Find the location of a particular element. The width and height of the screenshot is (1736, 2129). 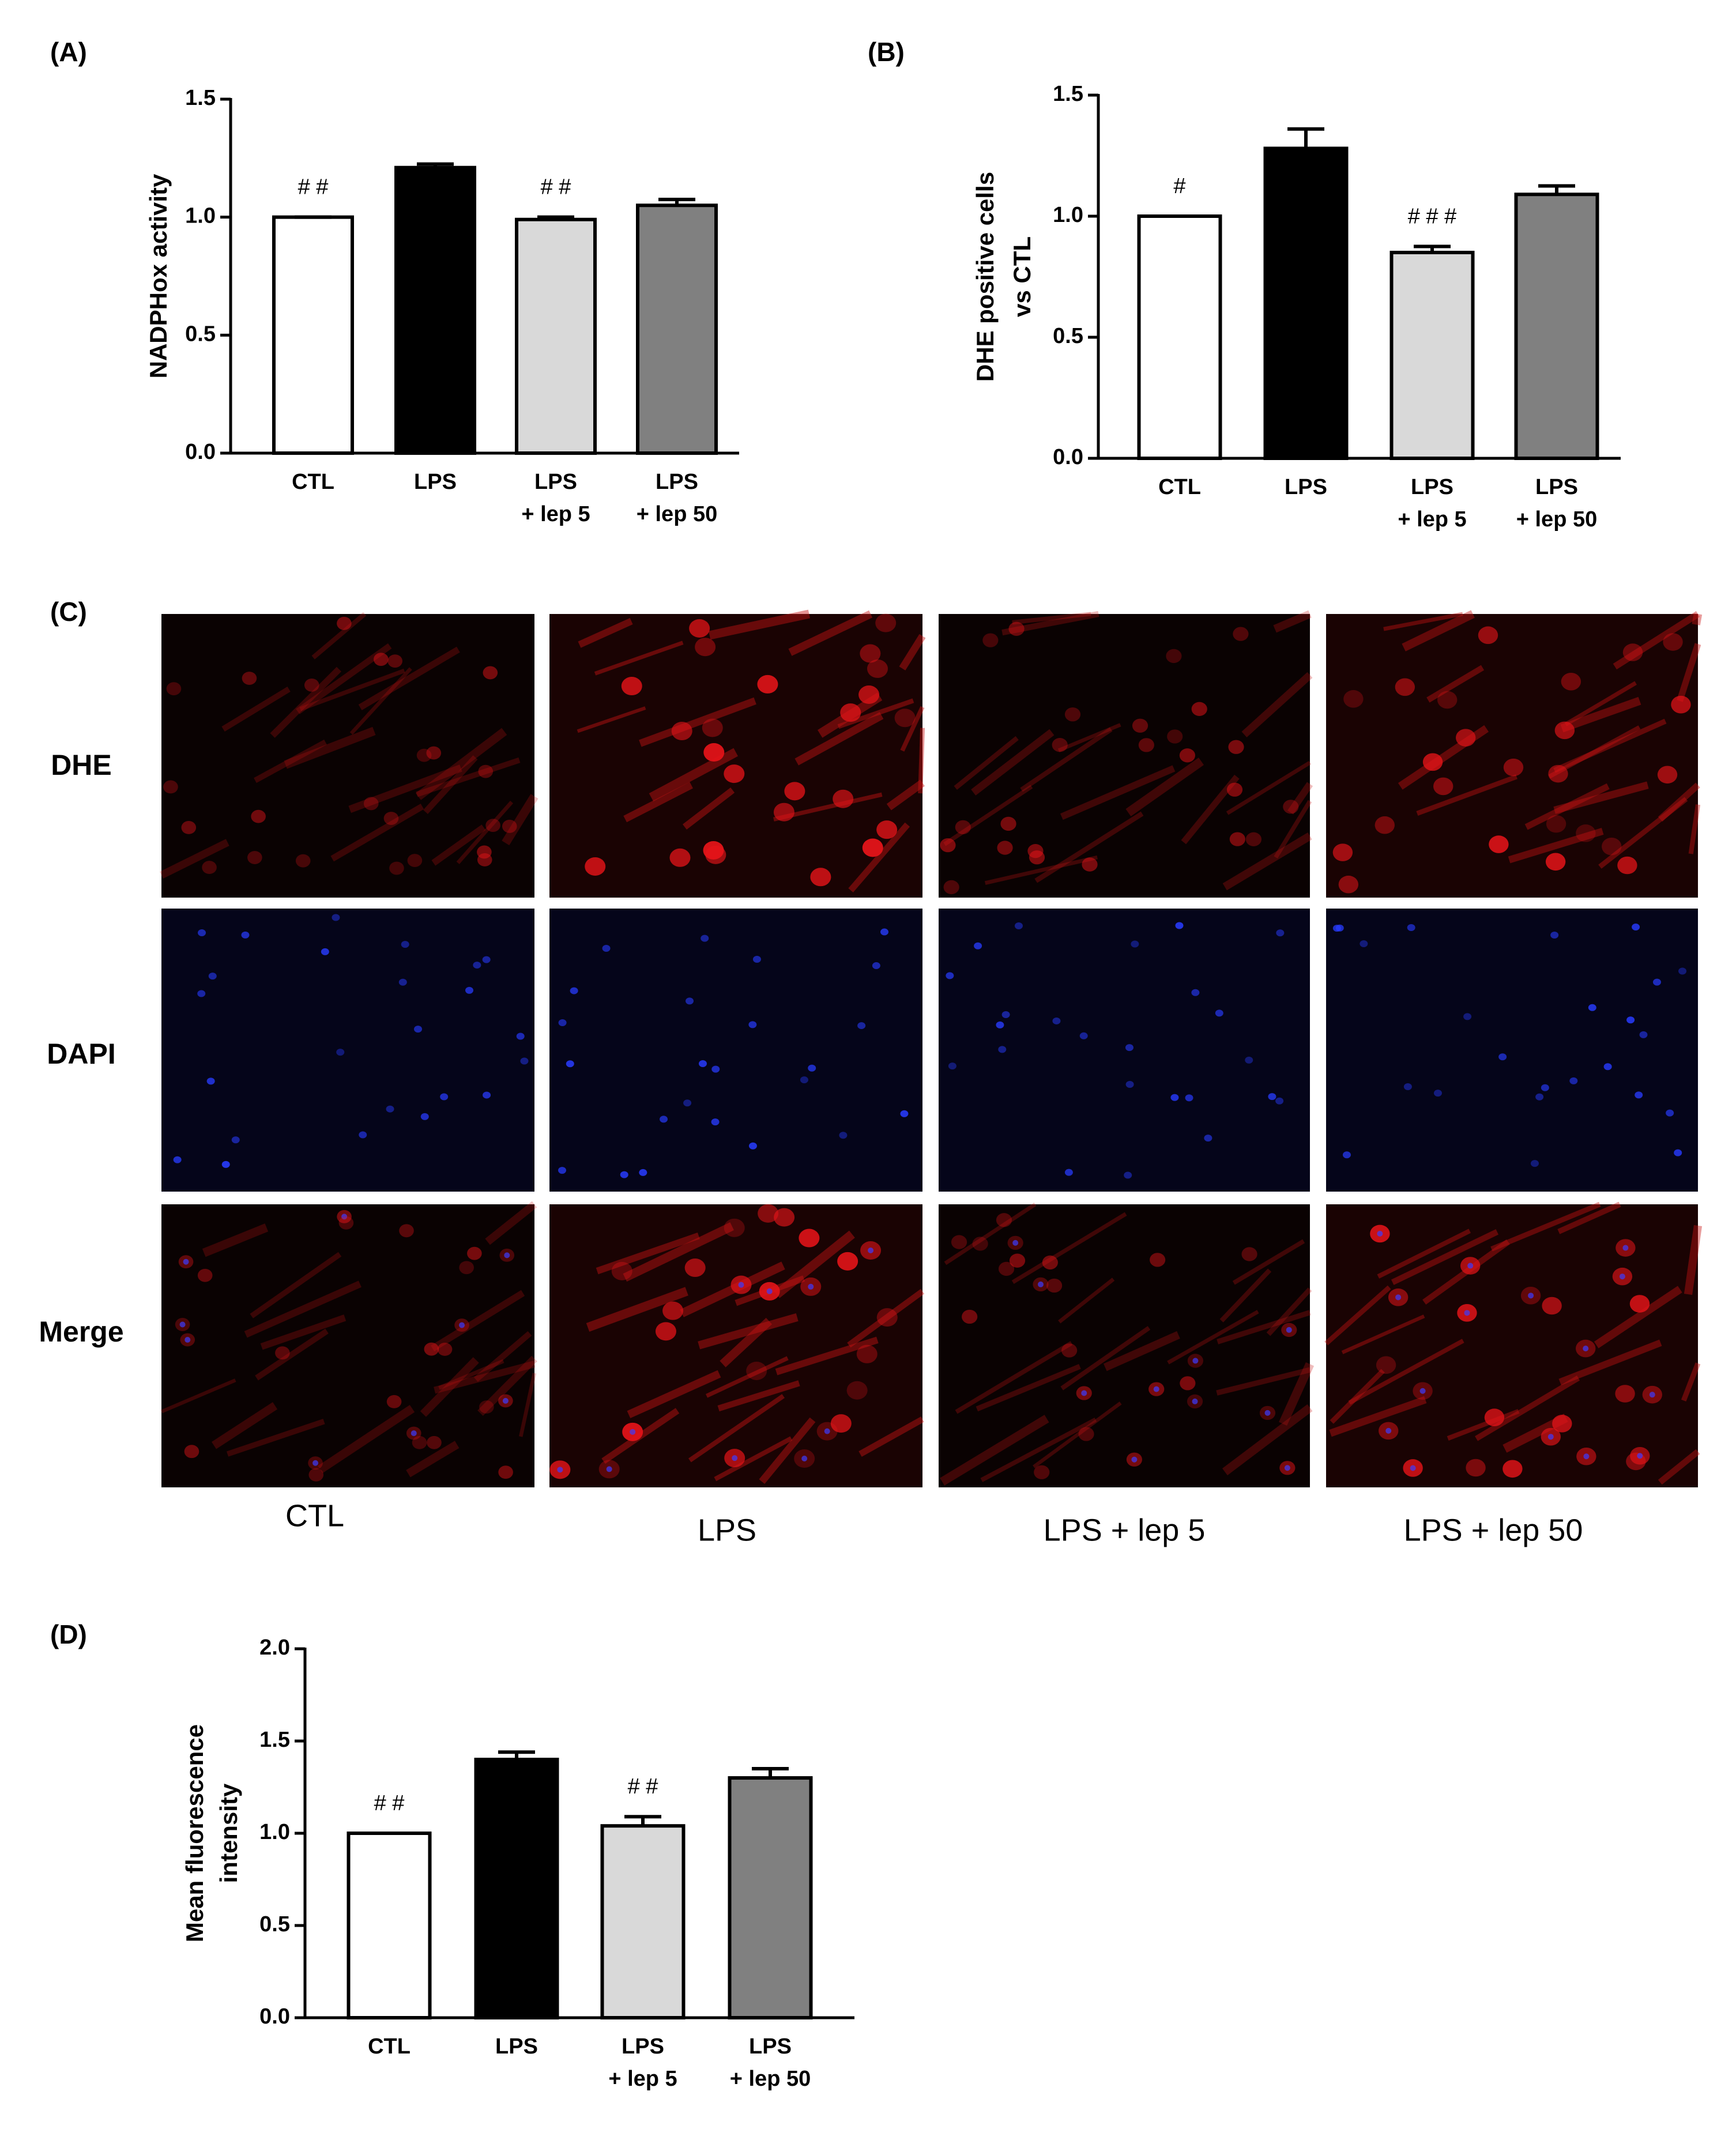

x-tick-label: + lep 50 is located at coordinates (770, 2079).